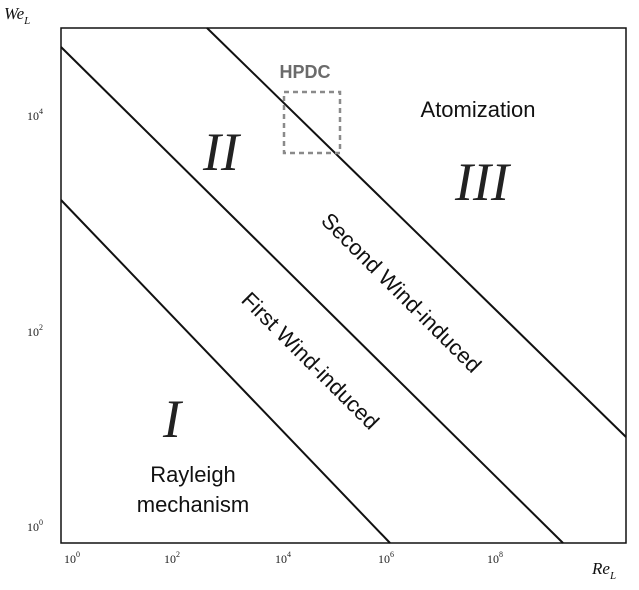 The image size is (639, 590). What do you see at coordinates (222, 152) in the screenshot?
I see `regime-numeral-ii: II` at bounding box center [222, 152].